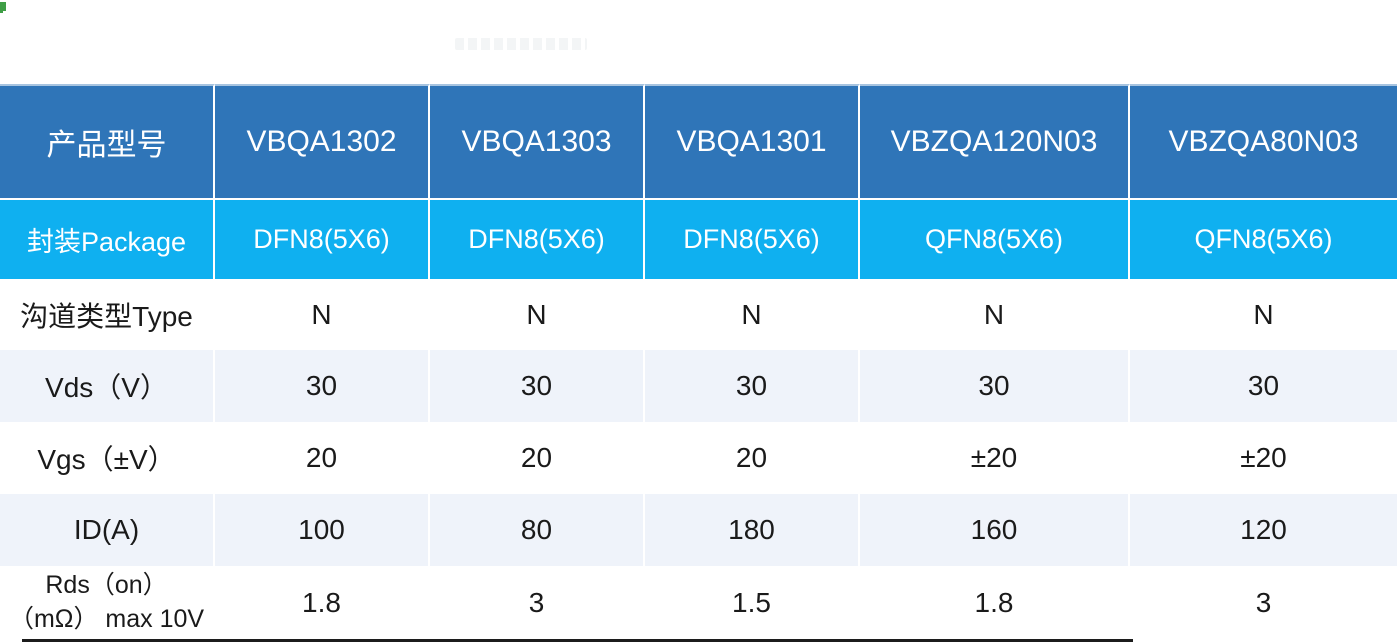 This screenshot has width=1397, height=642. I want to click on cell-id: 160, so click(995, 530).